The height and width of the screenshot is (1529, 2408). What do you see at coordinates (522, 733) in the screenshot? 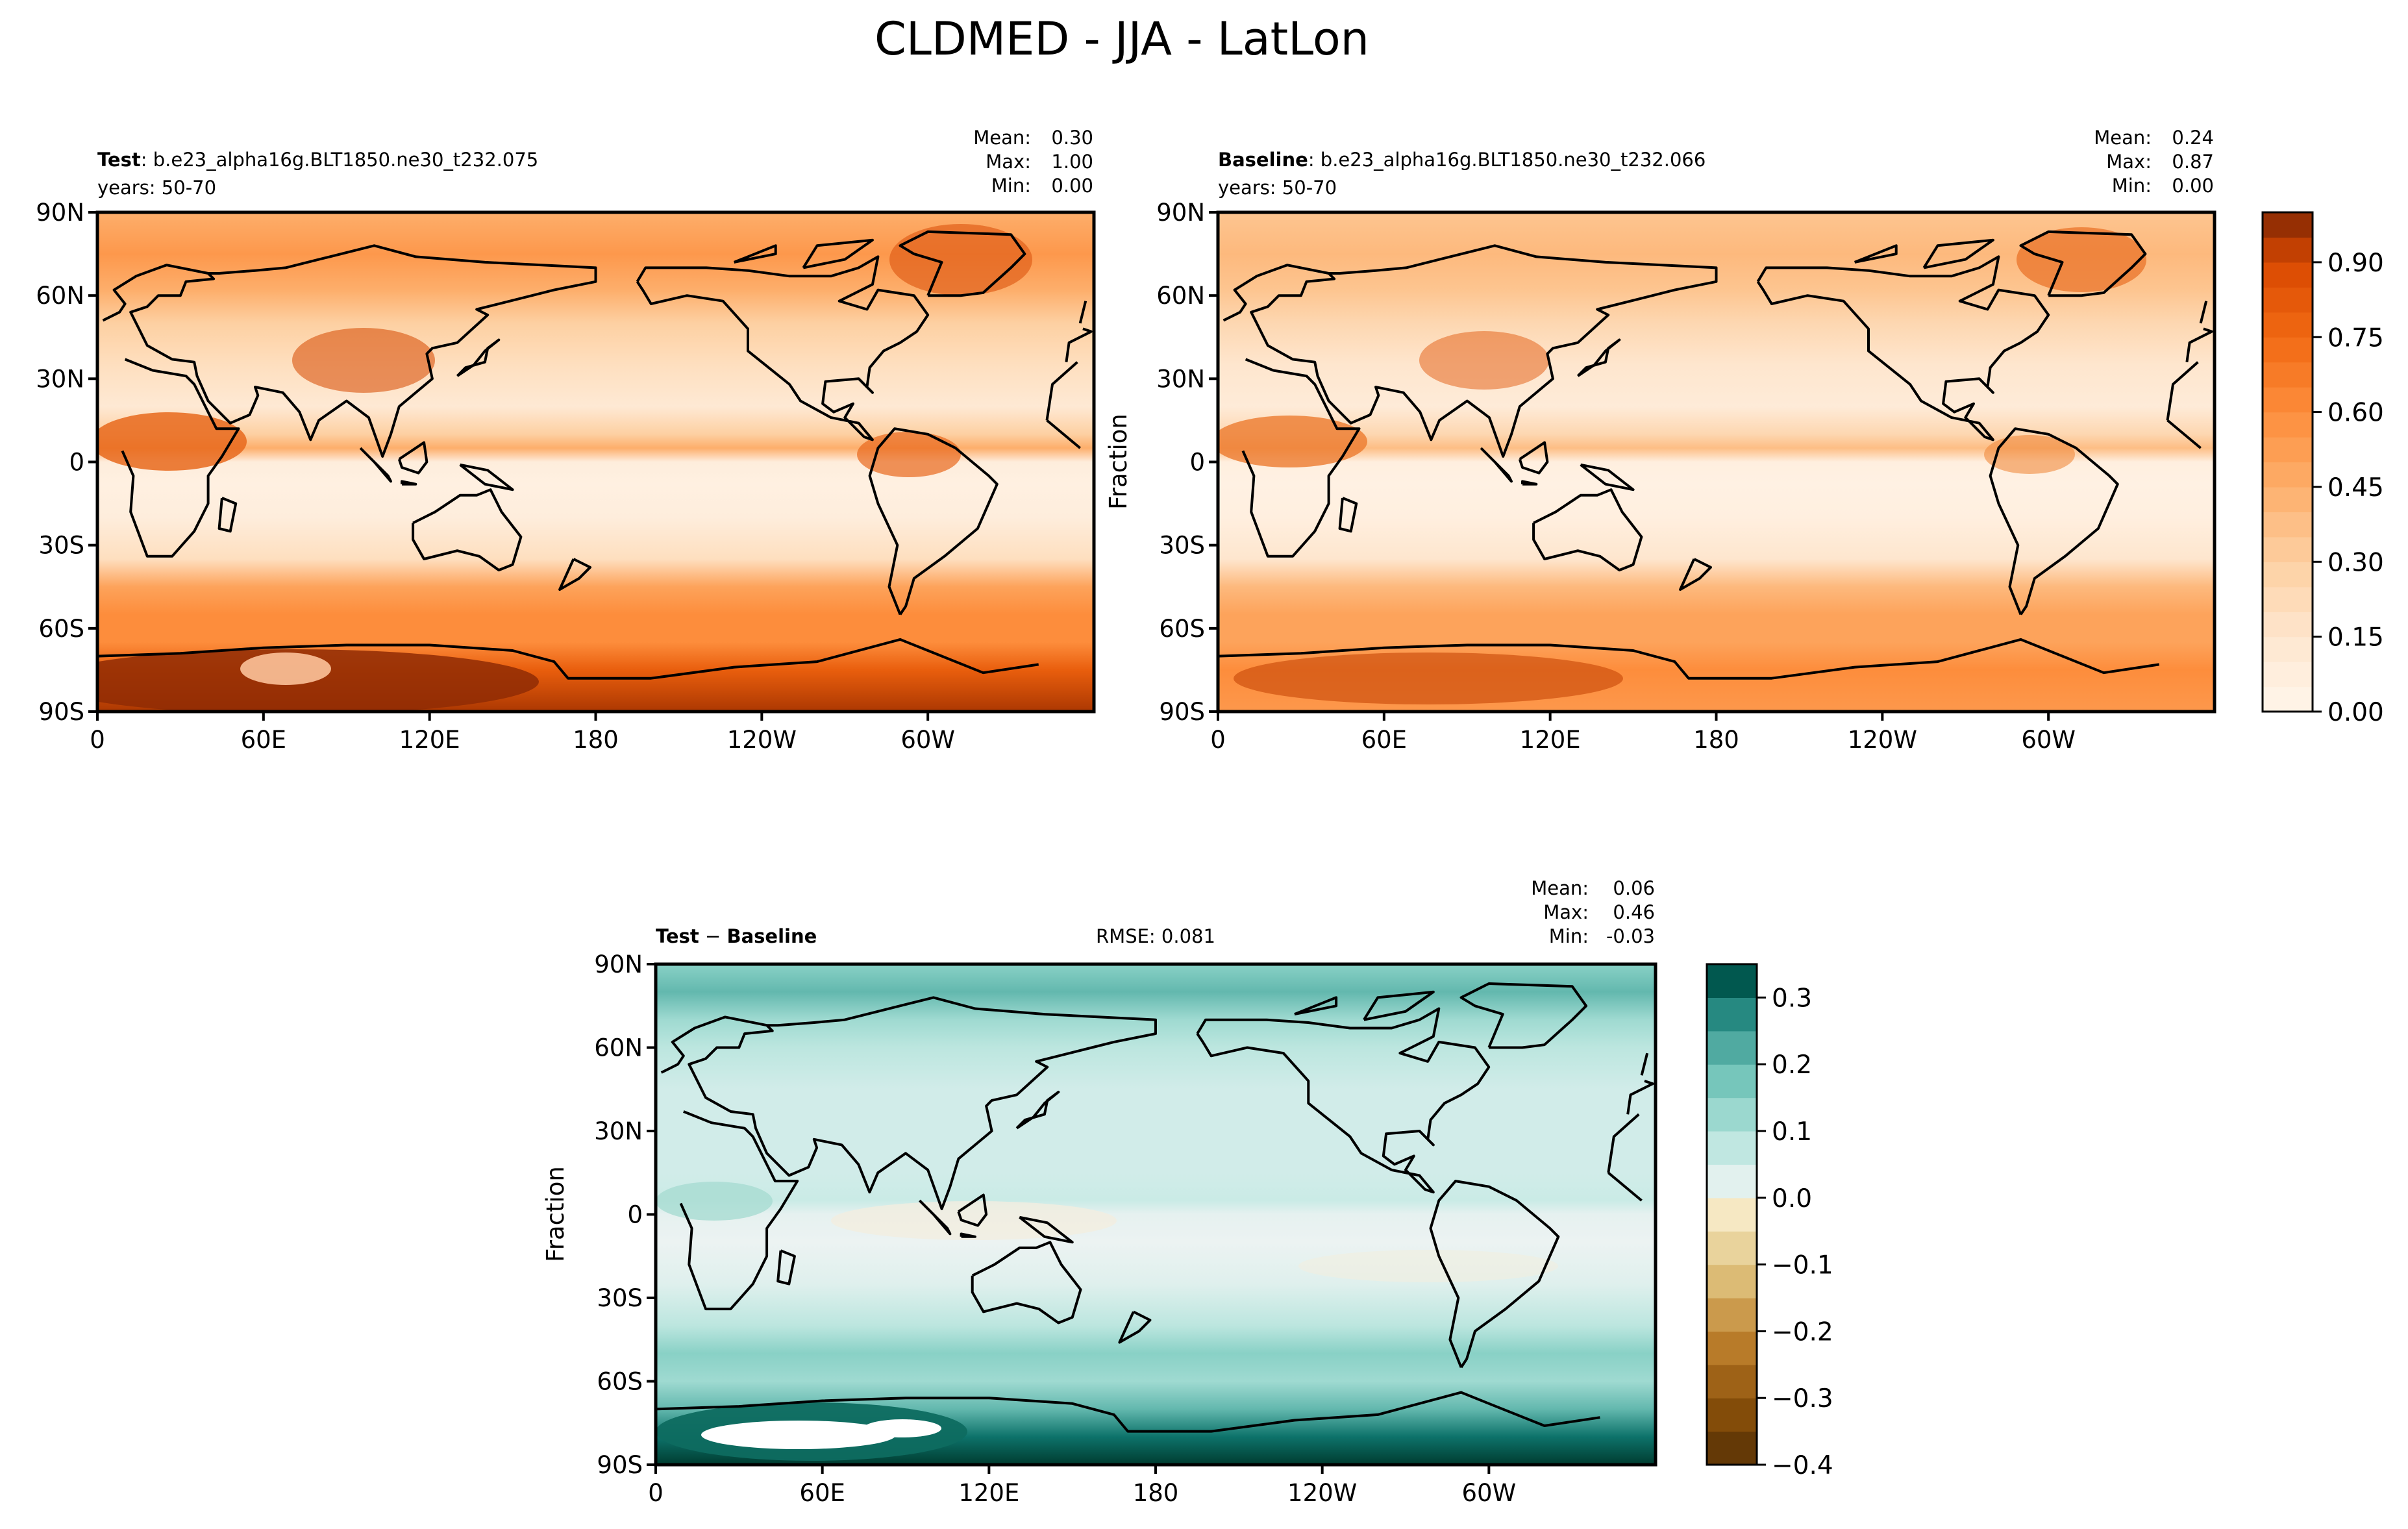
I see `test-xticks: 0 60E 120E 180 120W 60W` at bounding box center [522, 733].